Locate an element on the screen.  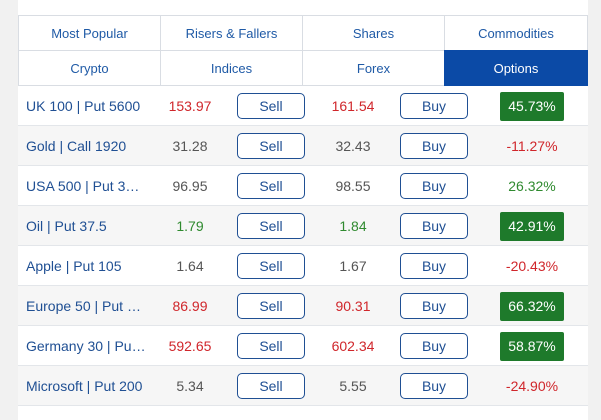
change-cell: 26.32% is located at coordinates (532, 186).